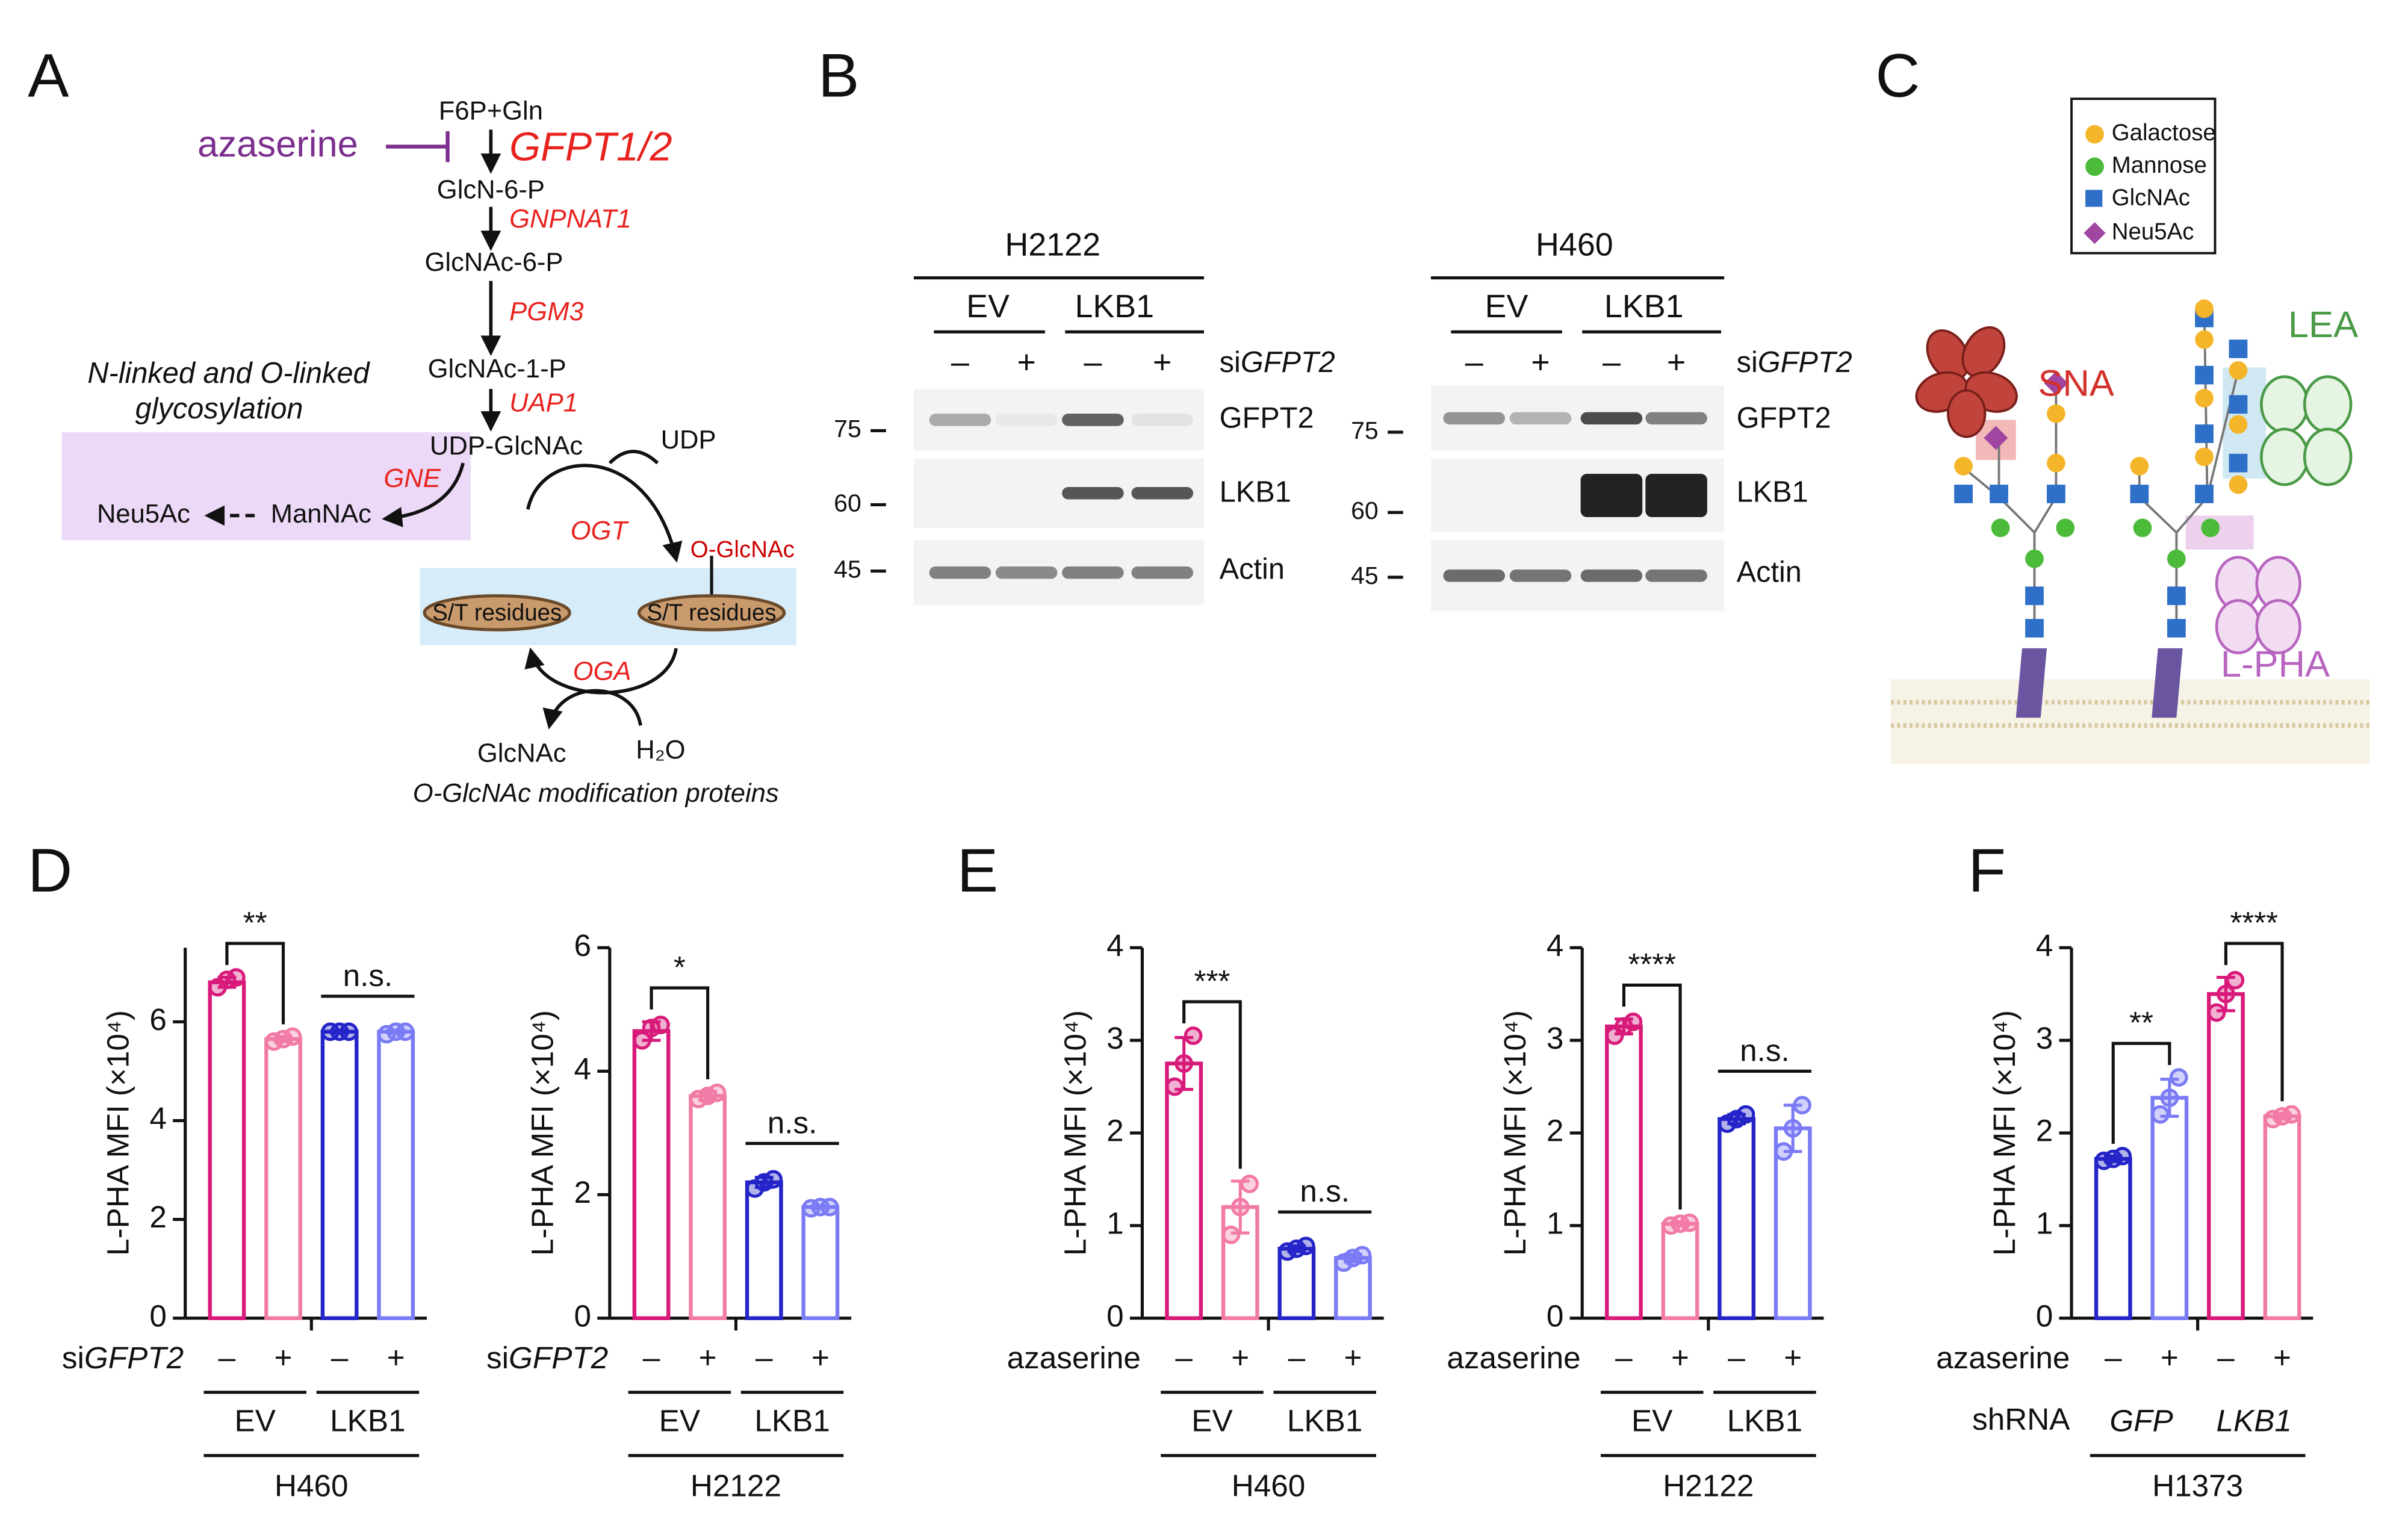 The height and width of the screenshot is (1517, 2408). What do you see at coordinates (742, 550) in the screenshot?
I see `modification: O-GlcNAc` at bounding box center [742, 550].